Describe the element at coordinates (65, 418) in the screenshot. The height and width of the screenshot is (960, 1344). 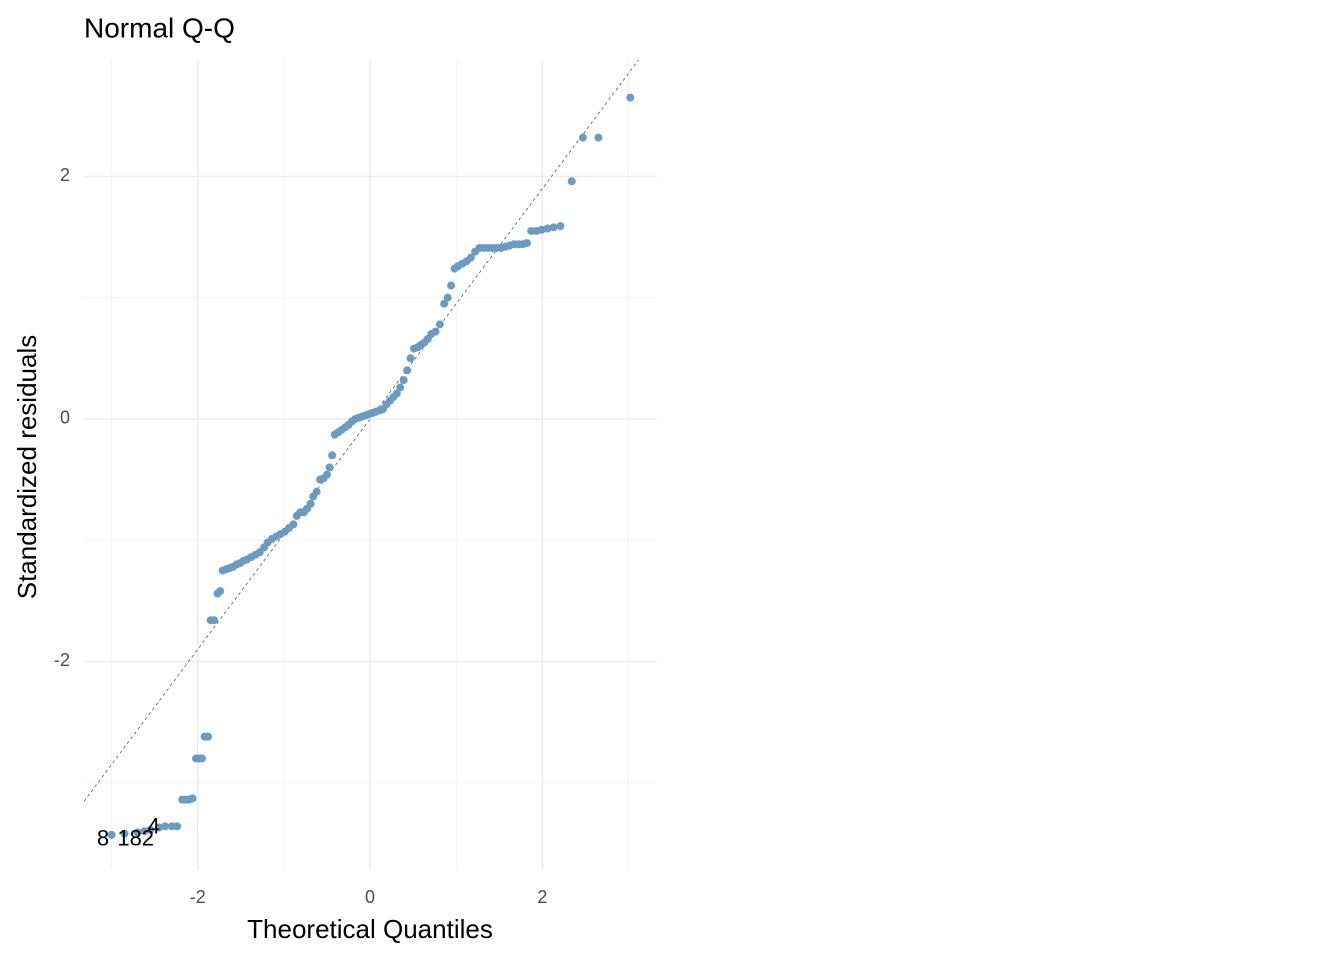
I see `y-tick-label: 0` at that location.